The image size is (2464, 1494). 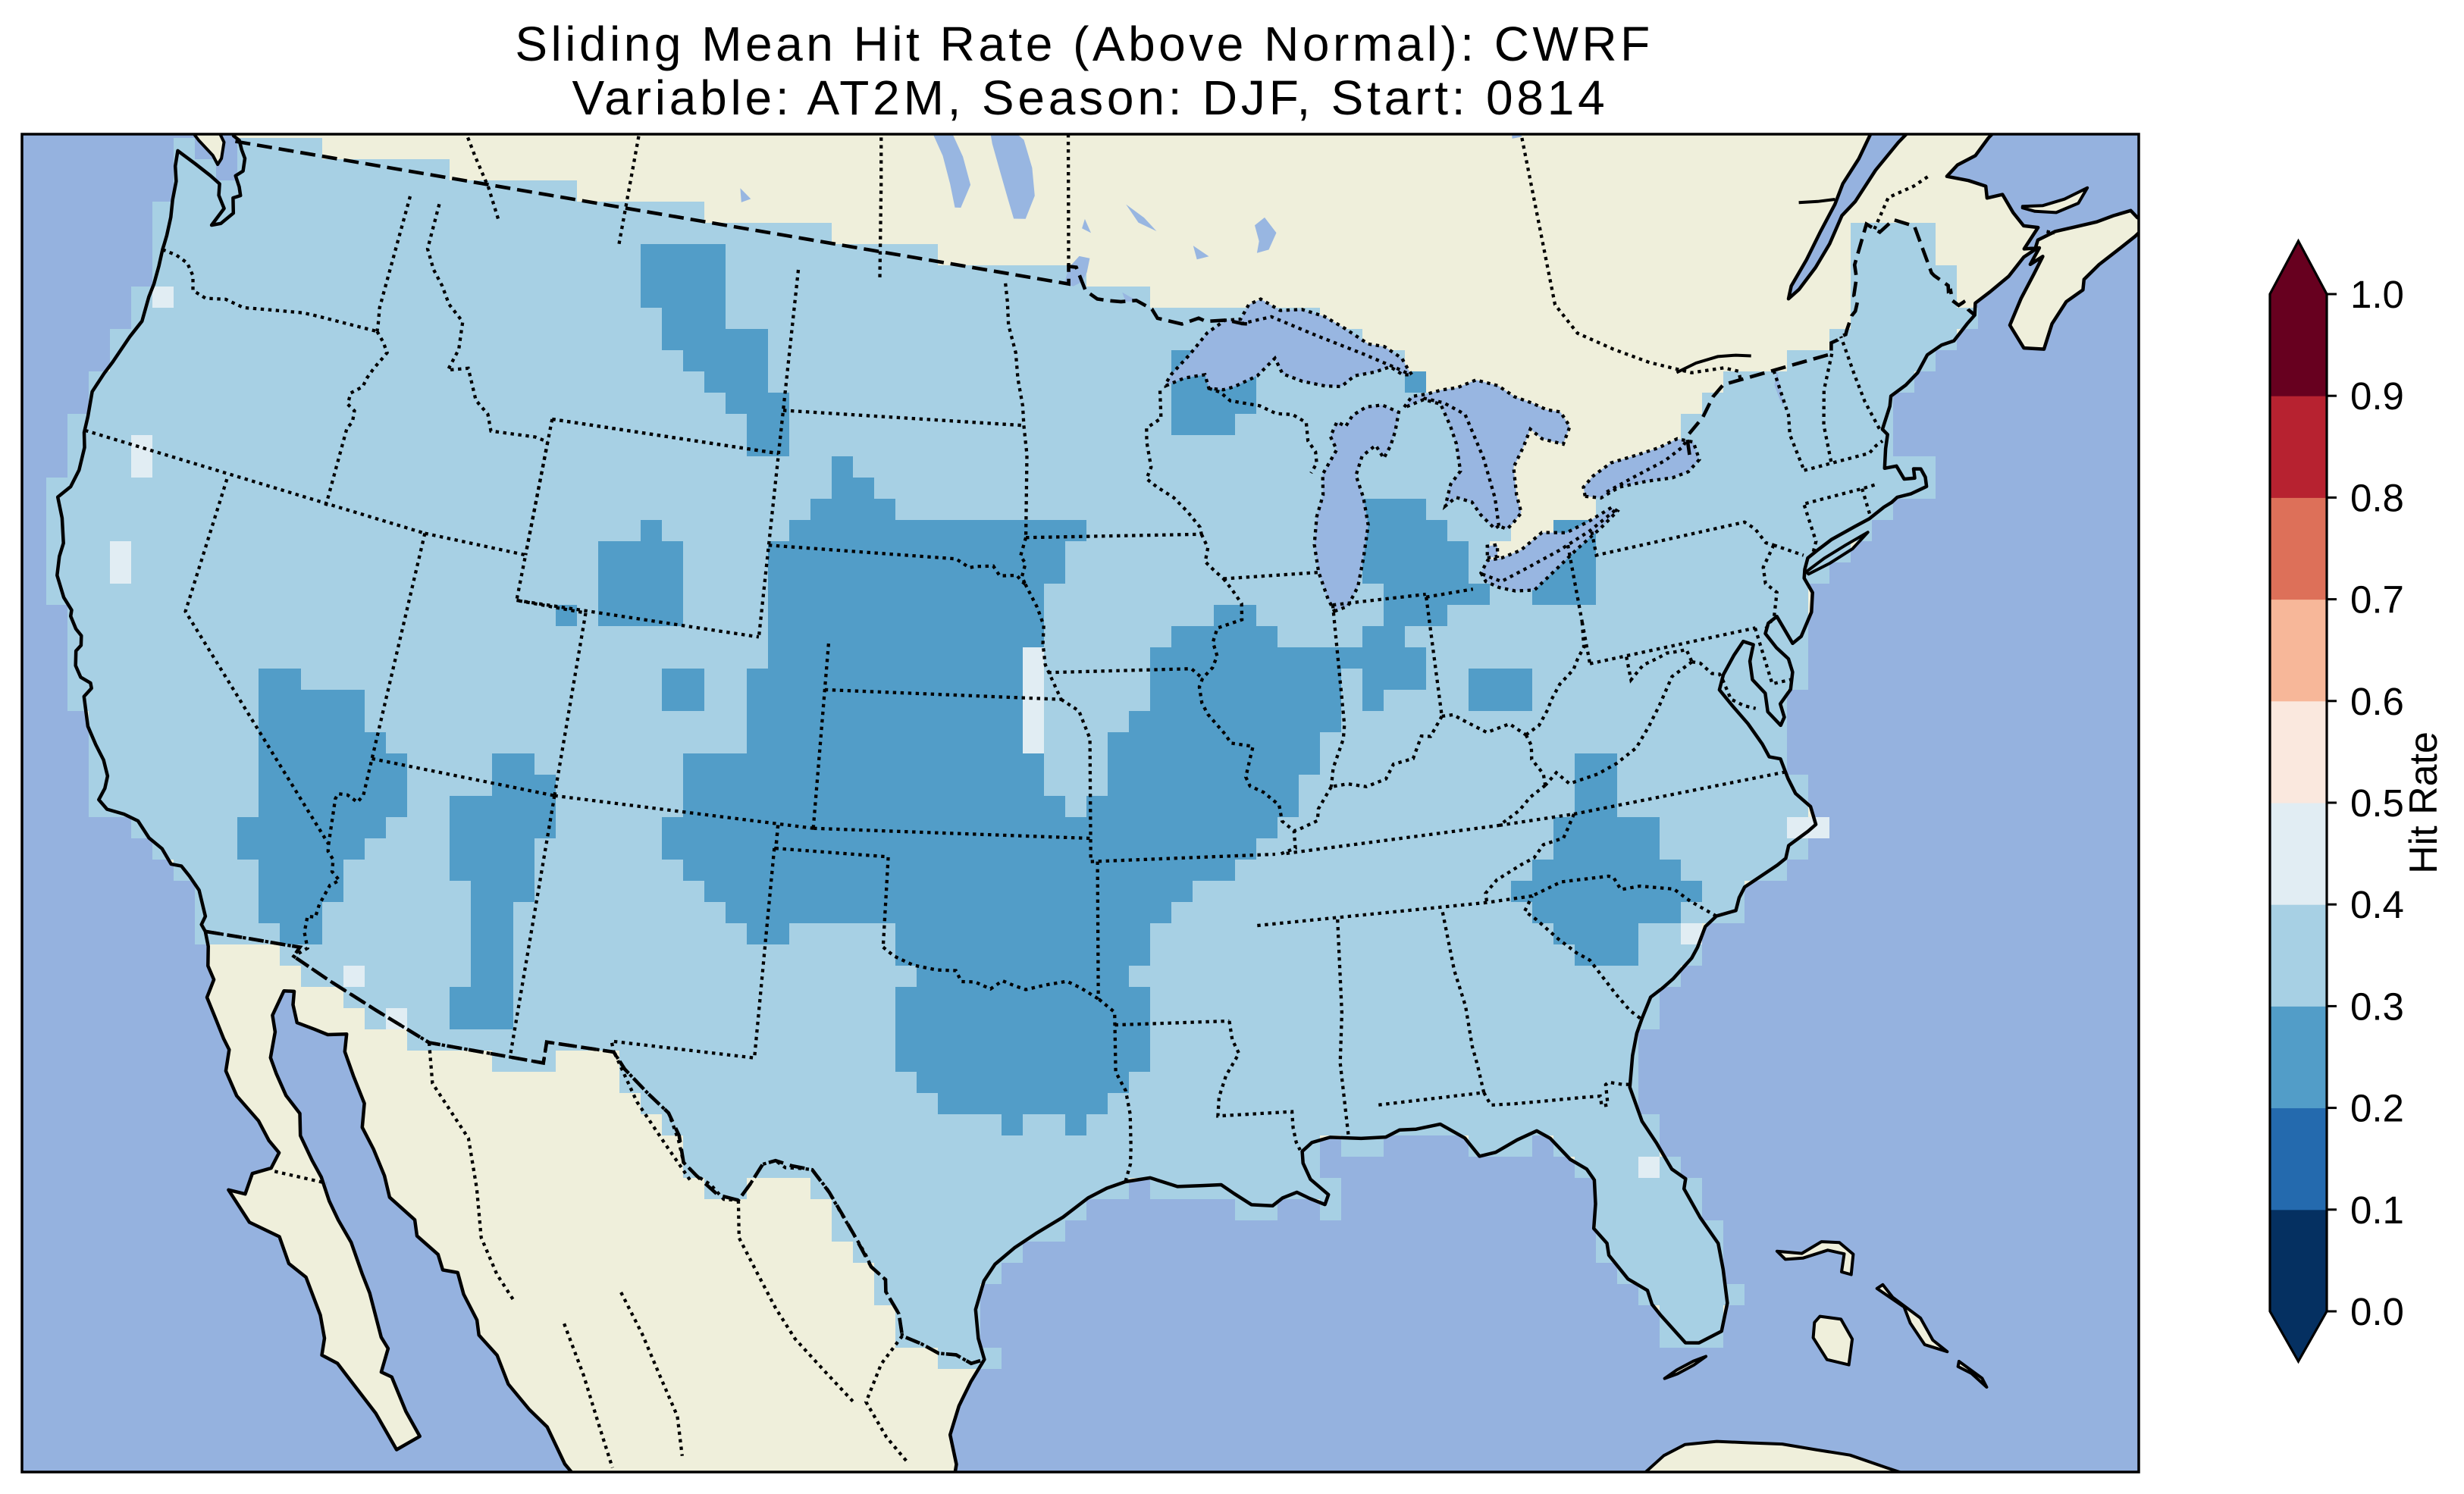 I want to click on svg-text:Variable: AT2M, Season: DJF, S: Variable: AT2M, Season: DJF, Start: 0814, so click(x=1090, y=97).